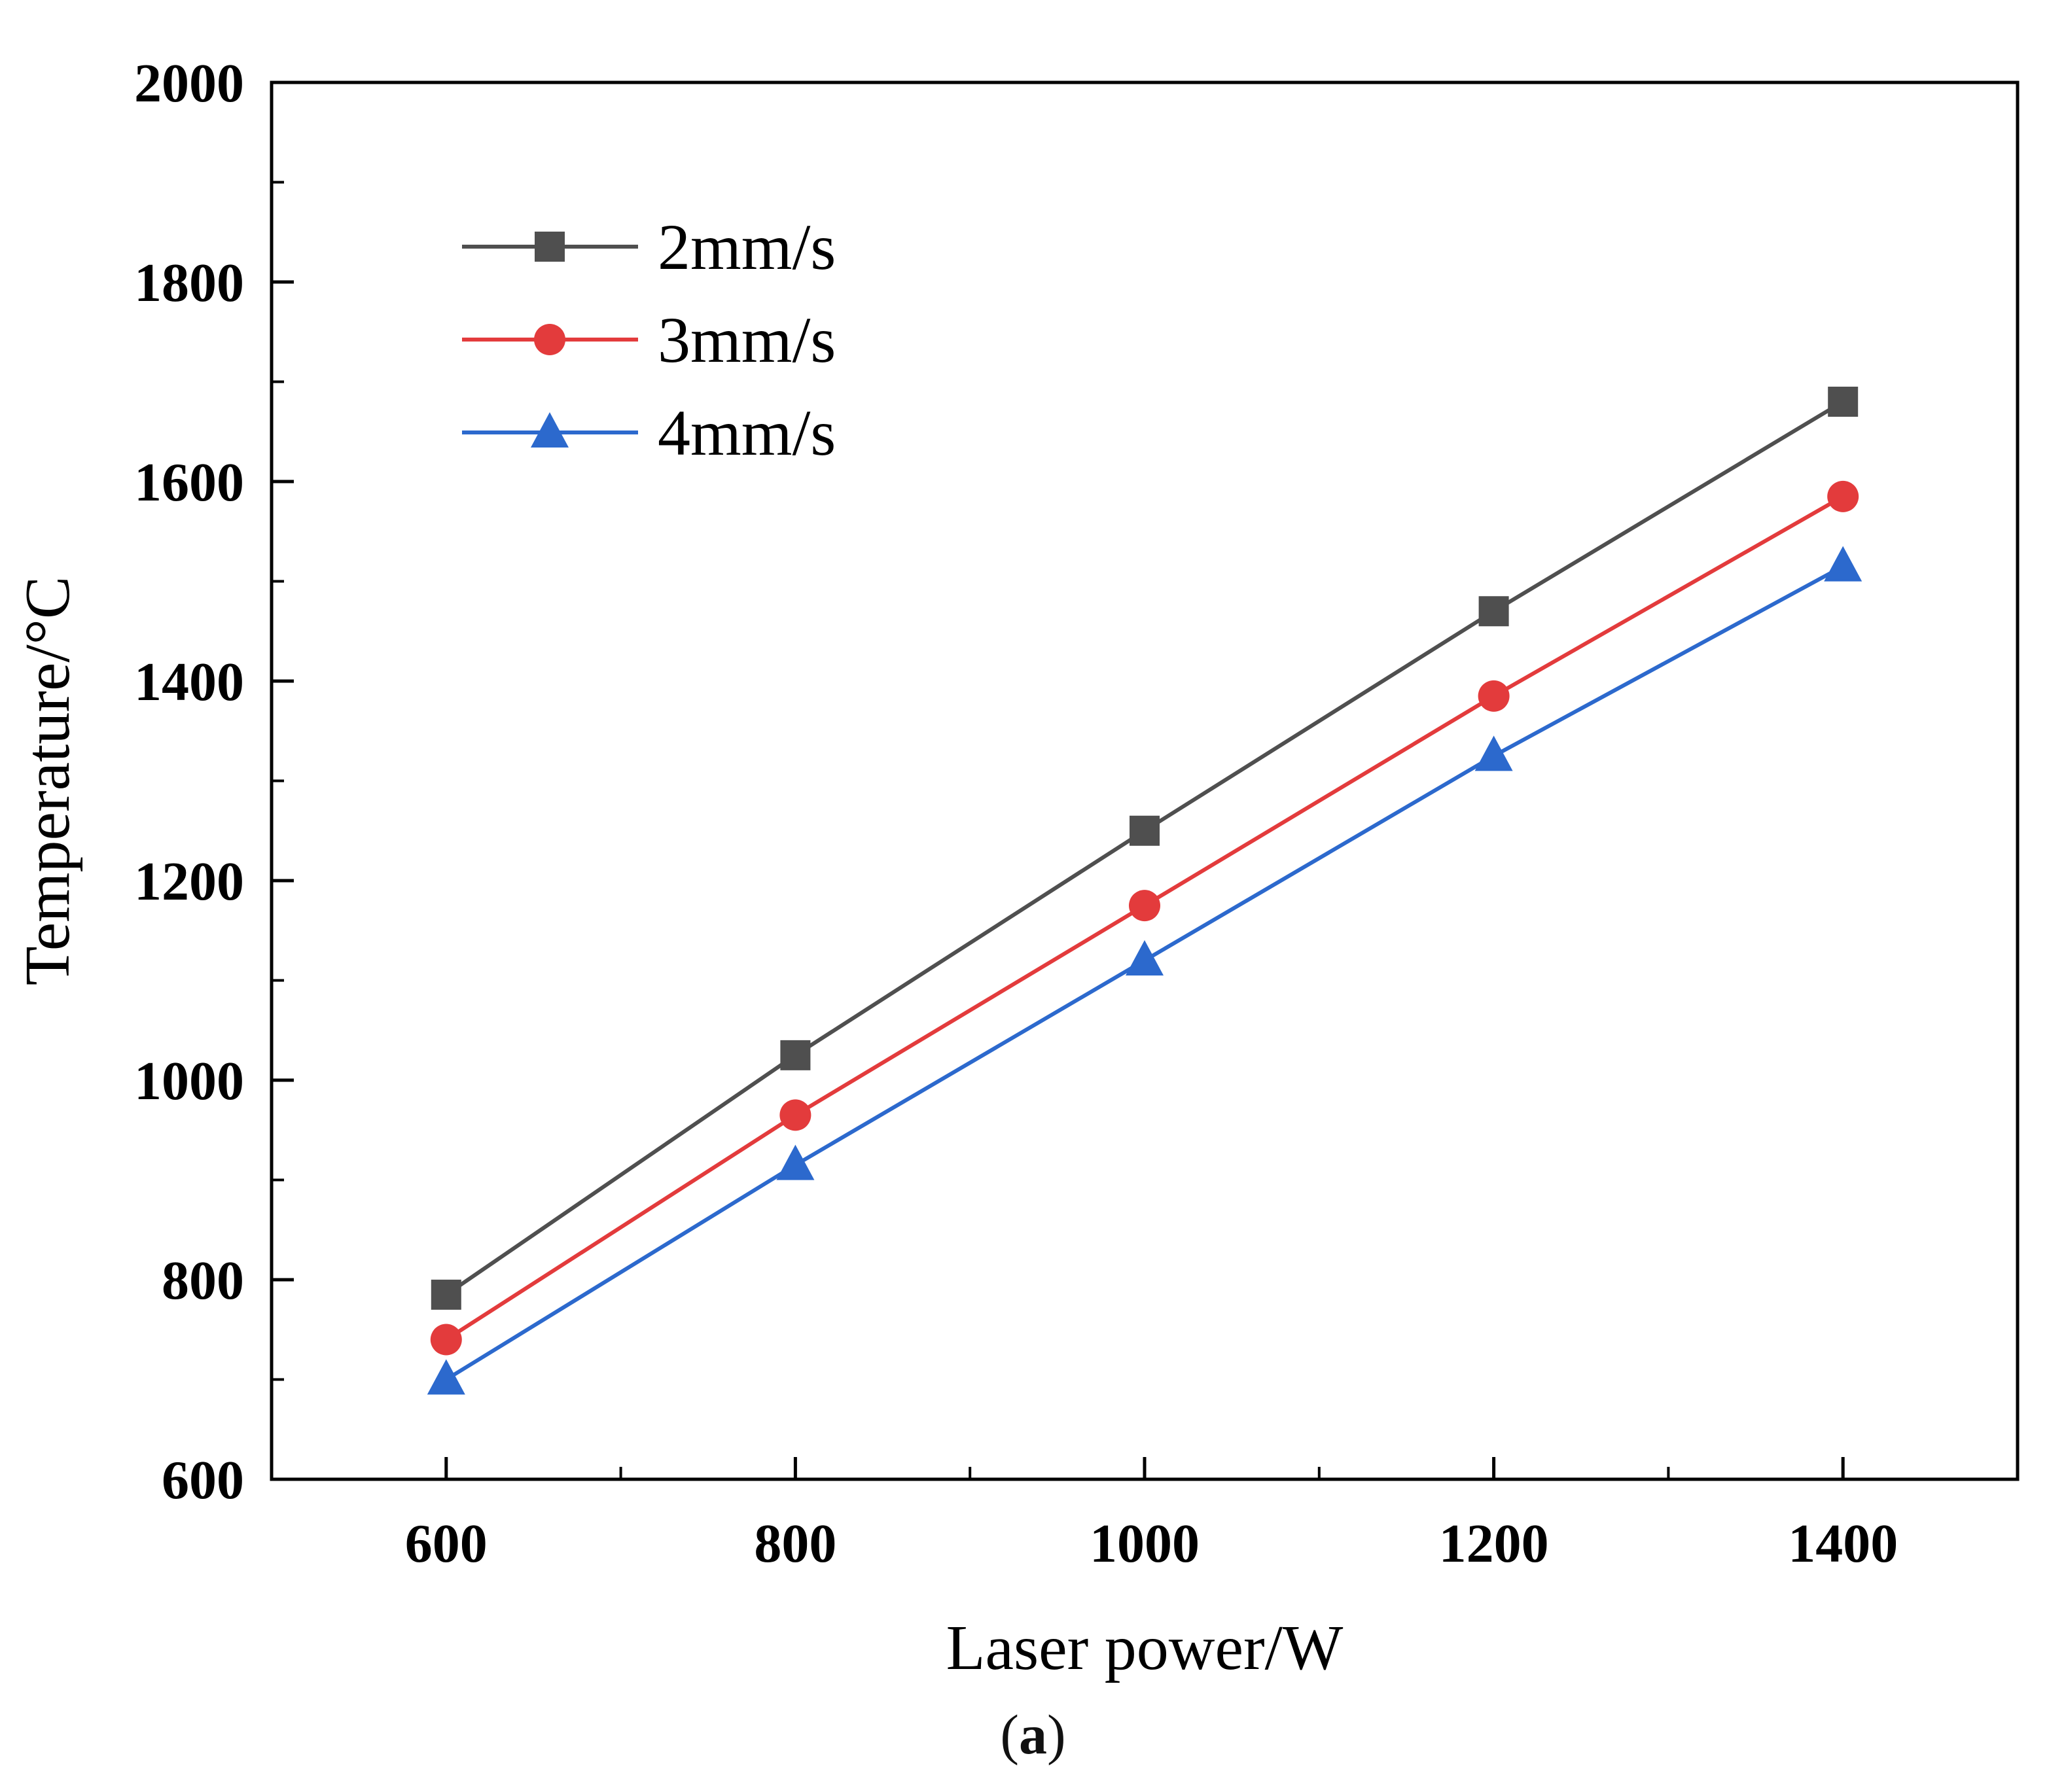  I want to click on caption-paren-open: (, so click(1009, 1734).